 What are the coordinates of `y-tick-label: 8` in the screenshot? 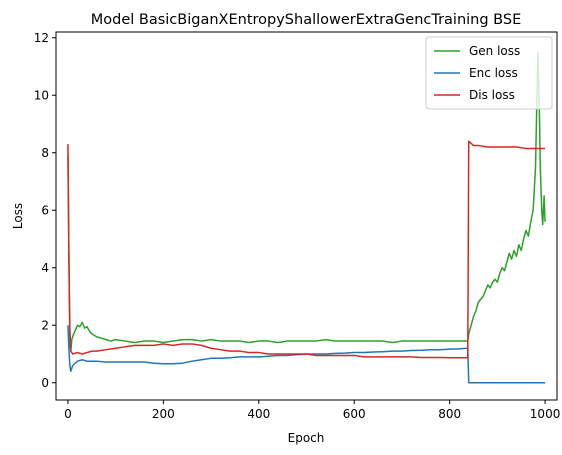 It's located at (45, 153).